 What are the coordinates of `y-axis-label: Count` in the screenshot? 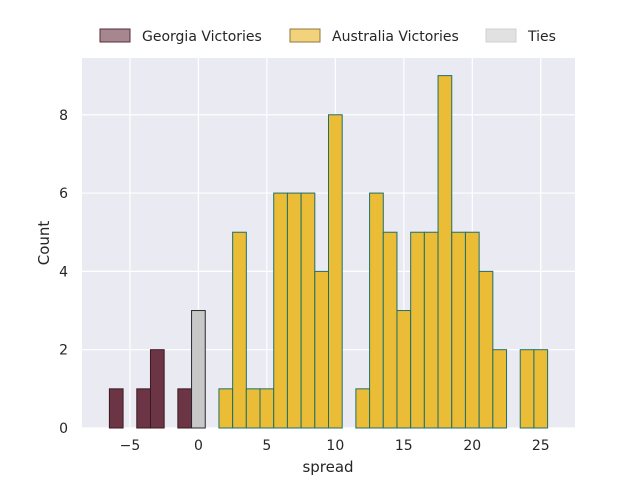 It's located at (44, 243).